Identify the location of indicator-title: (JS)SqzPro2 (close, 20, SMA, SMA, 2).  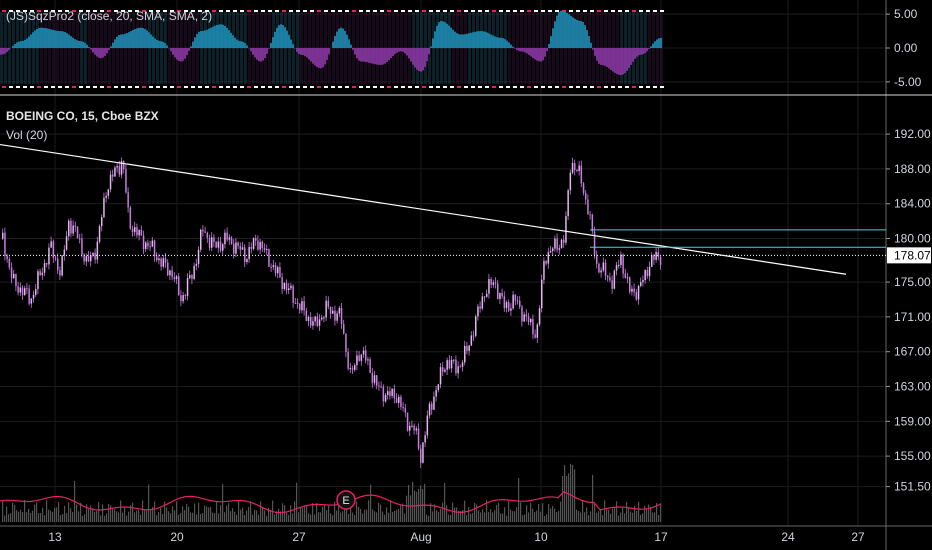
(109, 16).